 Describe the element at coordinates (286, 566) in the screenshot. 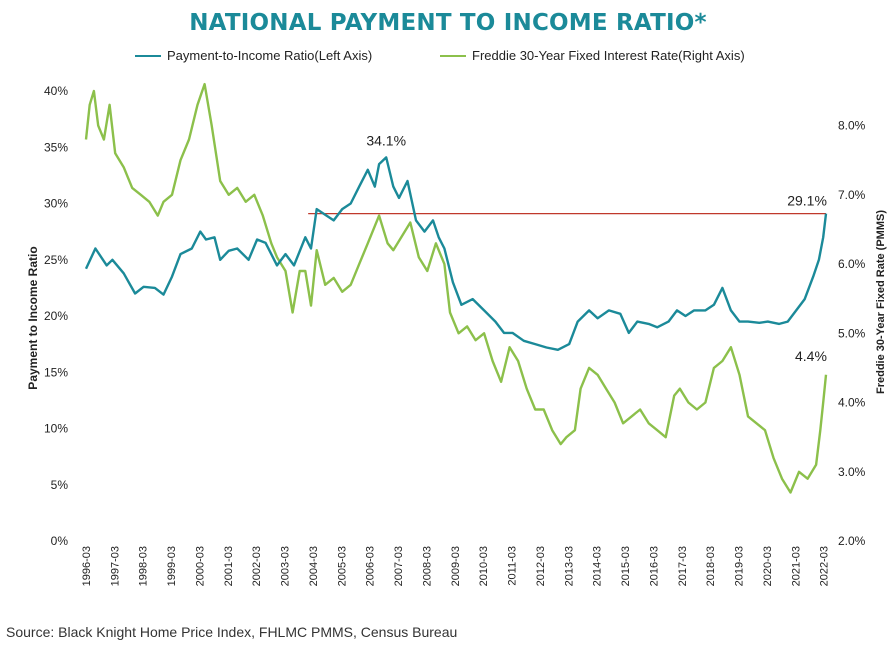

I see `x-tick-label: 2003-03` at that location.